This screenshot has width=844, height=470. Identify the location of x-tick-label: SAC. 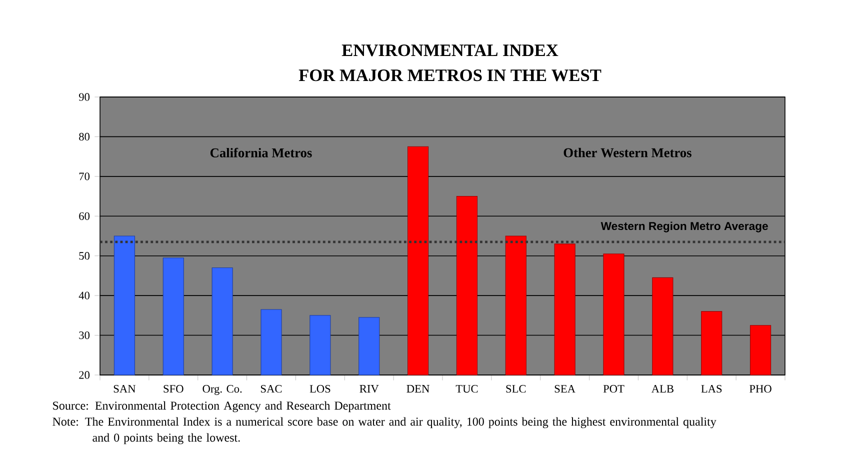
(271, 389).